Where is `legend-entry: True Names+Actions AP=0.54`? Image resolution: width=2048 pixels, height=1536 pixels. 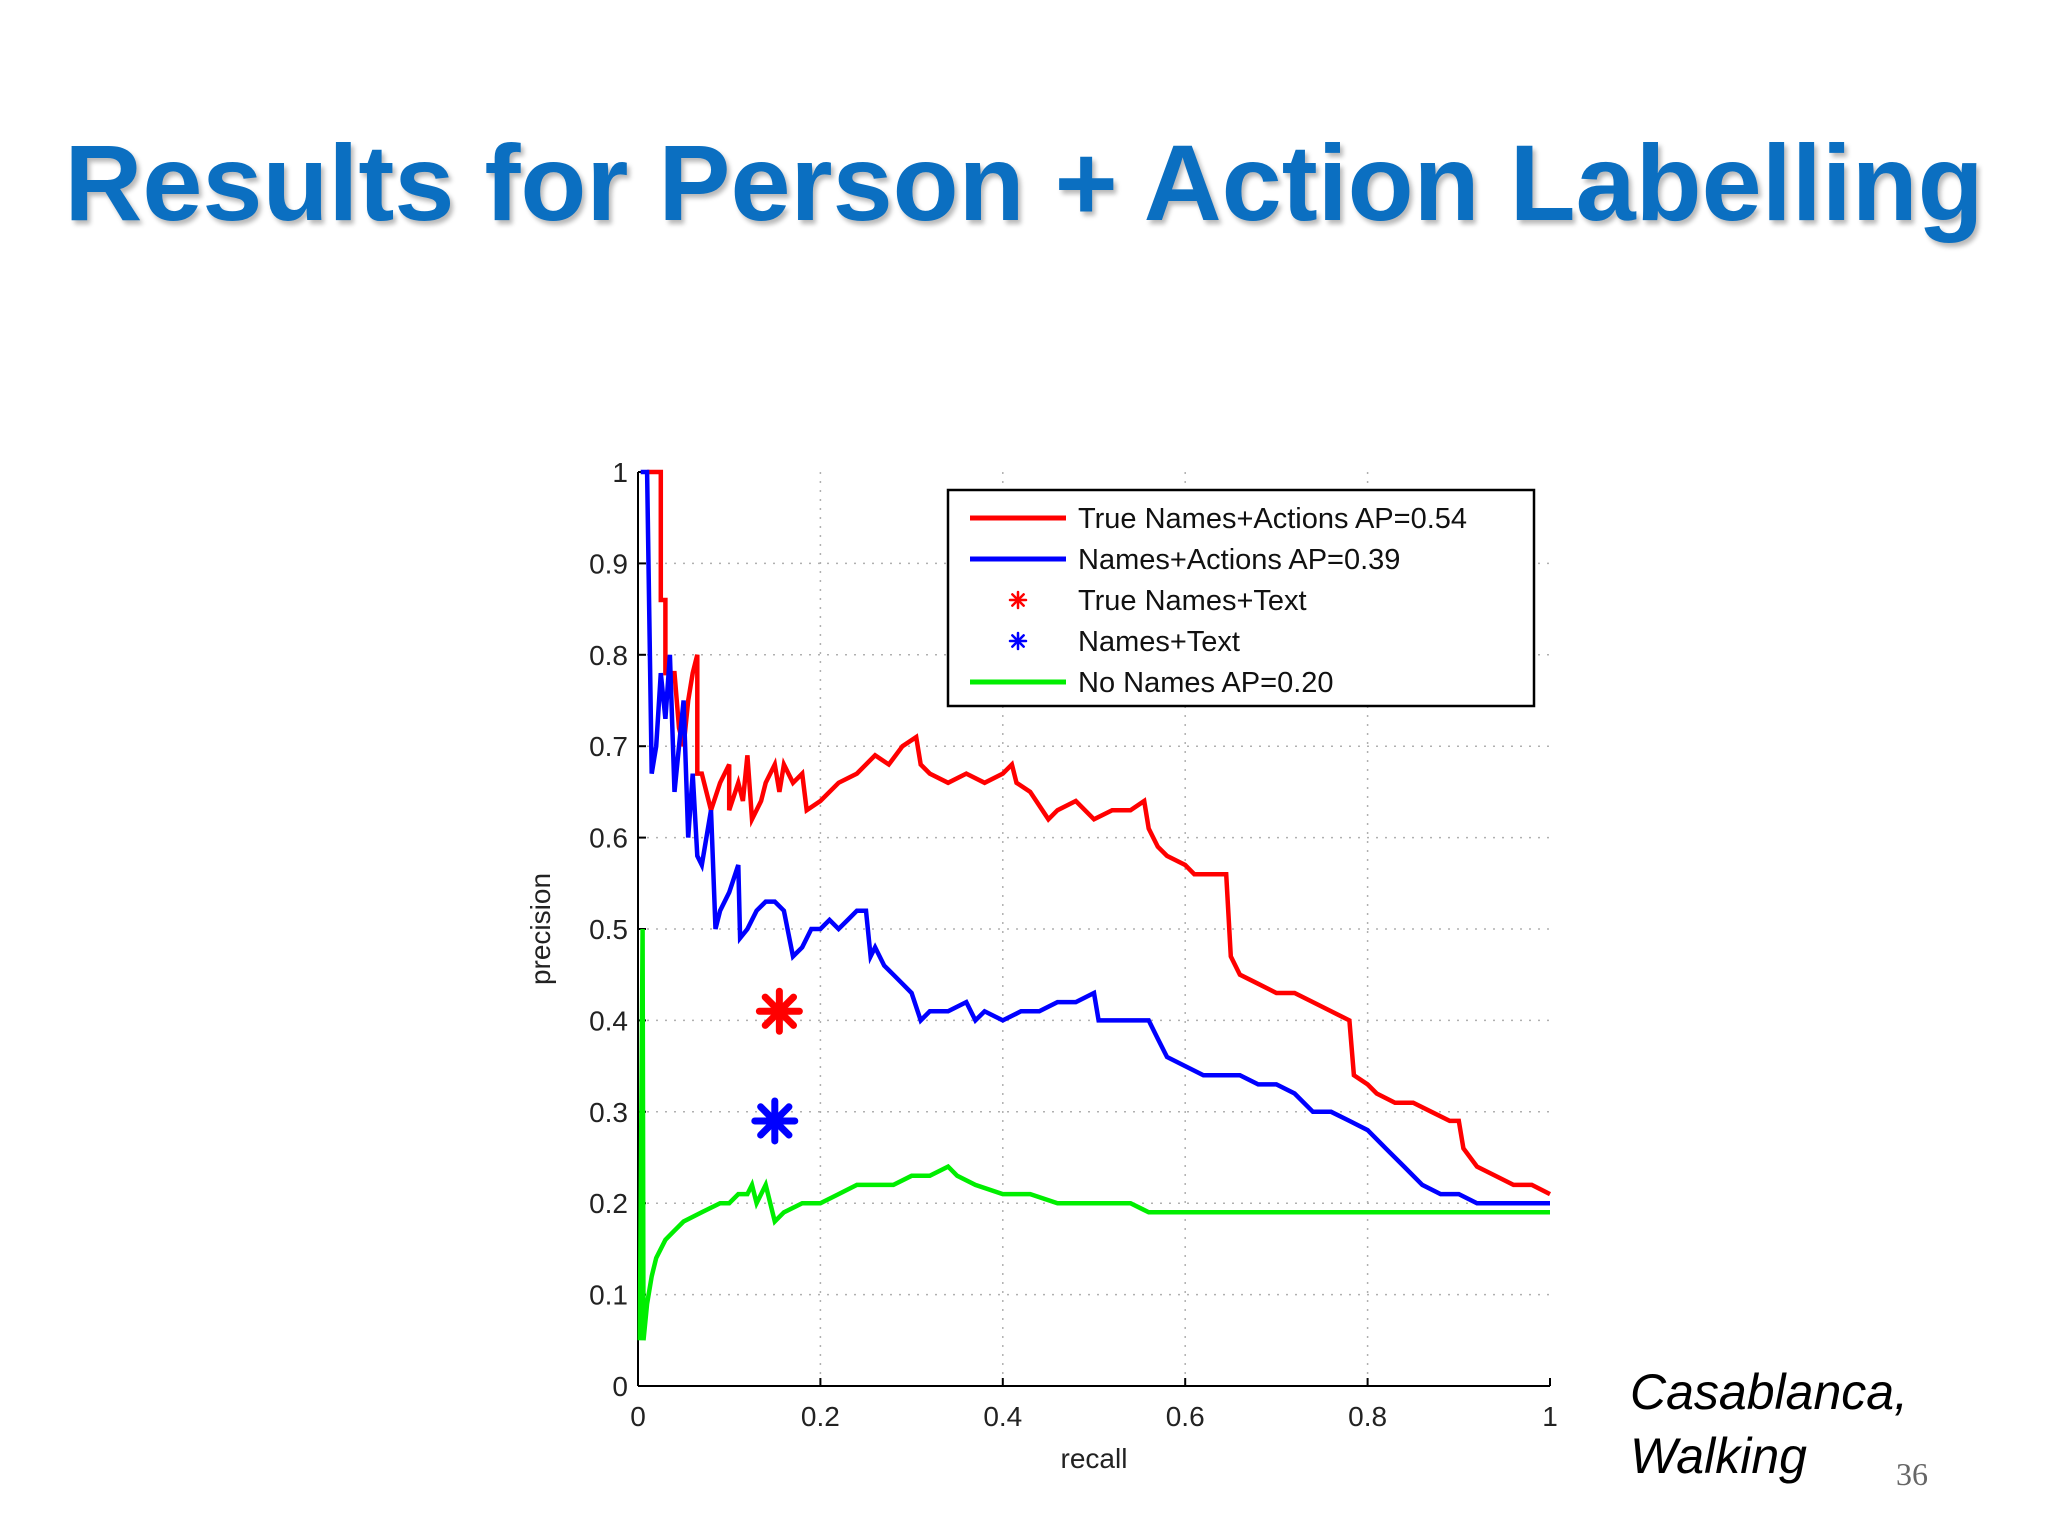 legend-entry: True Names+Actions AP=0.54 is located at coordinates (1272, 519).